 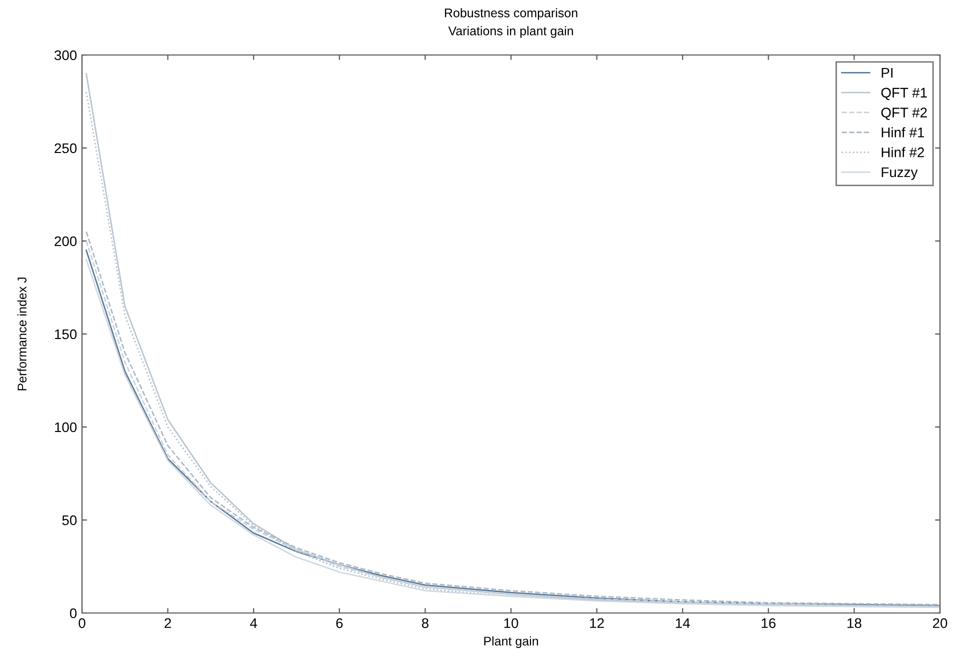 I want to click on x-tick-label: 6, so click(x=339, y=623).